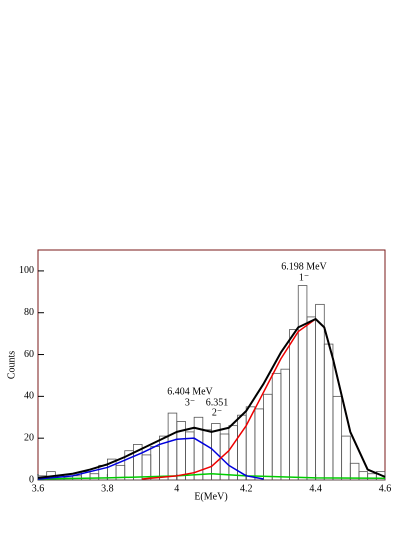  I want to click on y-tick-label: 80, so click(29, 312).